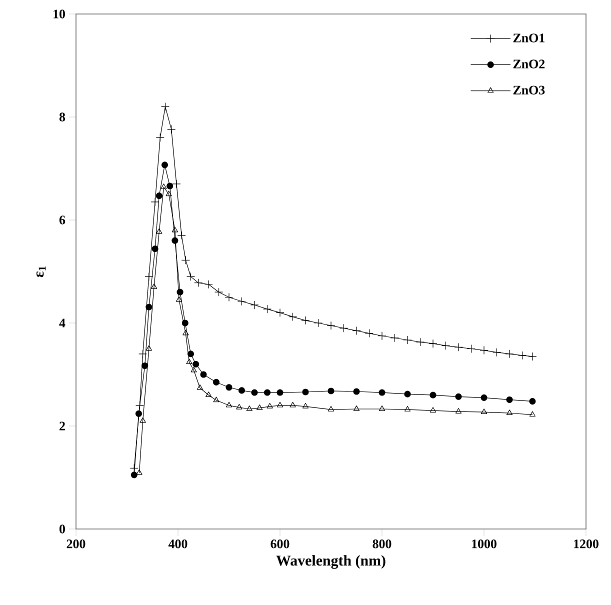  What do you see at coordinates (382, 544) in the screenshot?
I see `x-tick-label: 800` at bounding box center [382, 544].